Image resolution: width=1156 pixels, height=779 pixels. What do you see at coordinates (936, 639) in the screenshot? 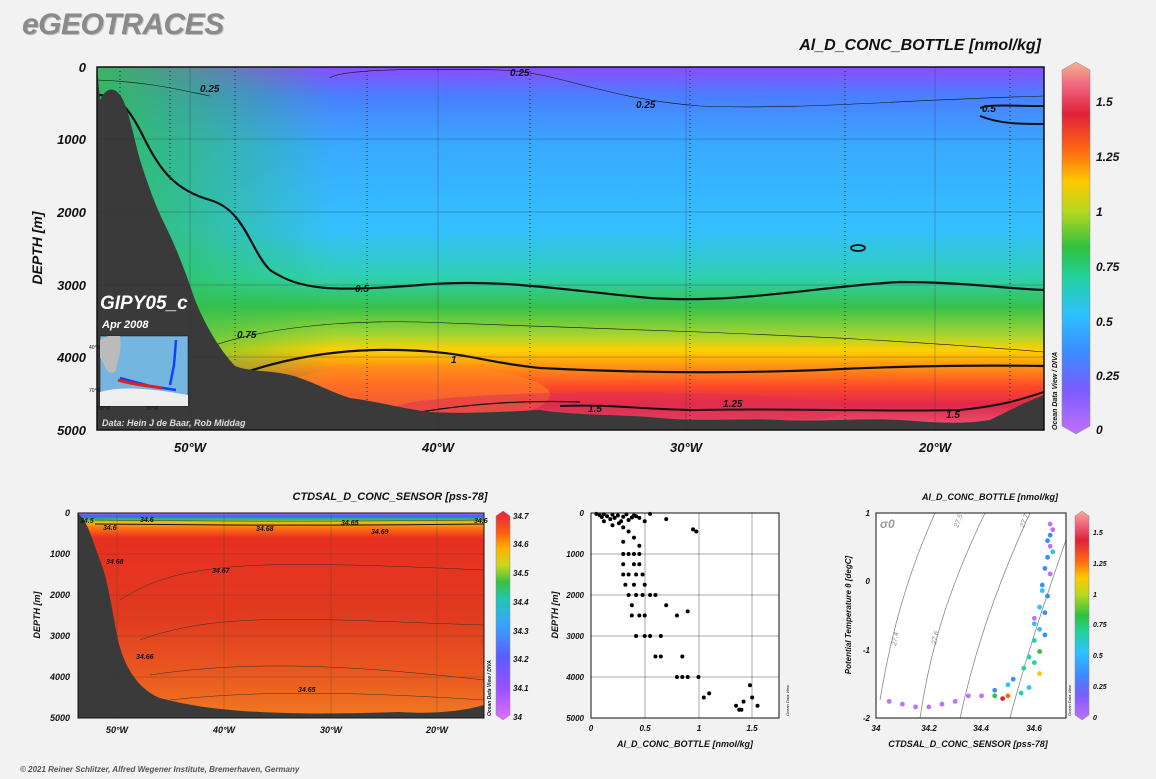
I see `isopycnal-label: 27.6` at bounding box center [936, 639].